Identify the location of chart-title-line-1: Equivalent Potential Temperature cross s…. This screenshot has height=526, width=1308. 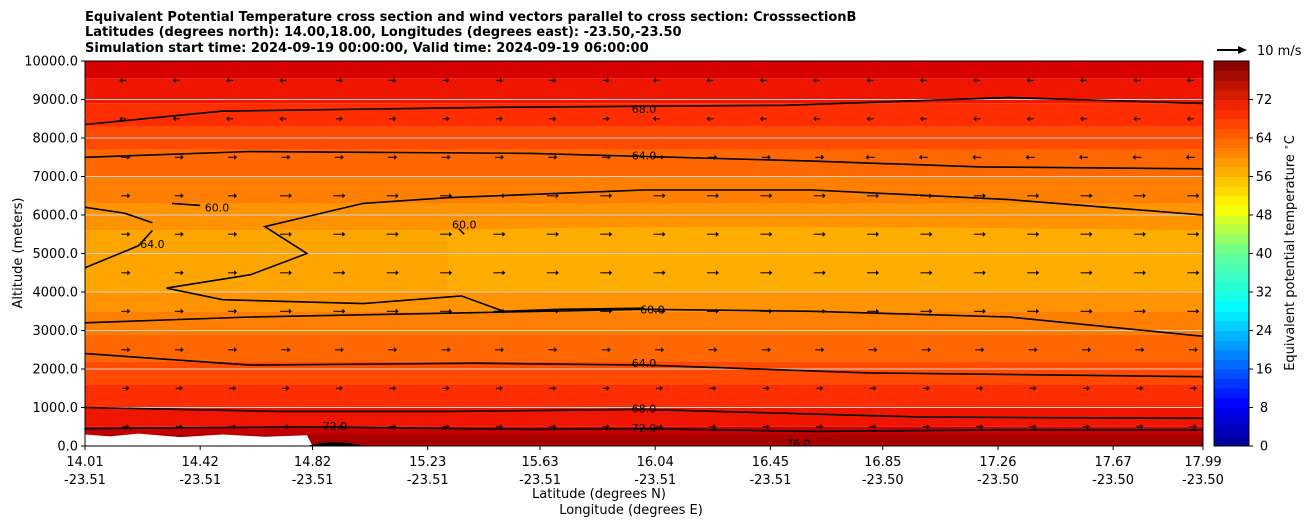
(470, 17).